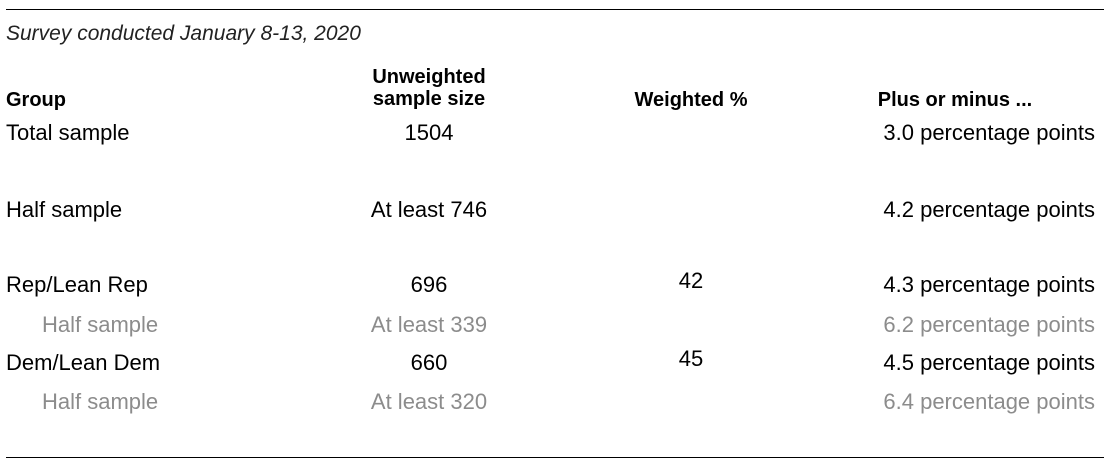 The width and height of the screenshot is (1110, 466). Describe the element at coordinates (429, 401) in the screenshot. I see `row-dem-half-sample-unweighted: At least 320` at that location.